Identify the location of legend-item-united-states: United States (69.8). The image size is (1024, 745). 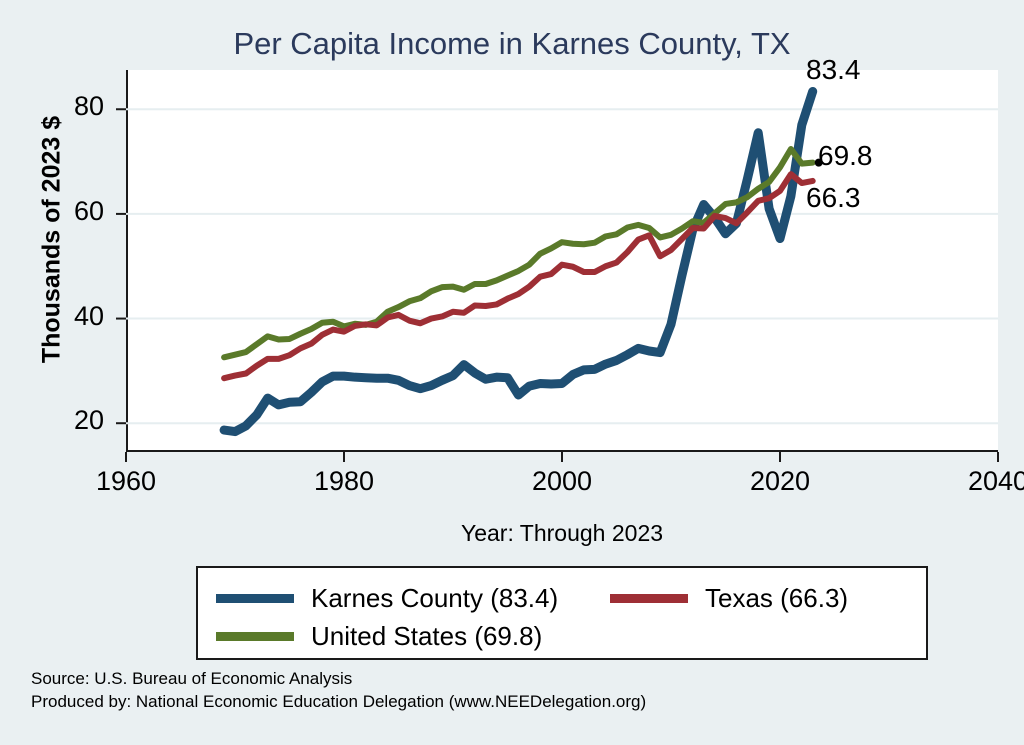
(379, 636).